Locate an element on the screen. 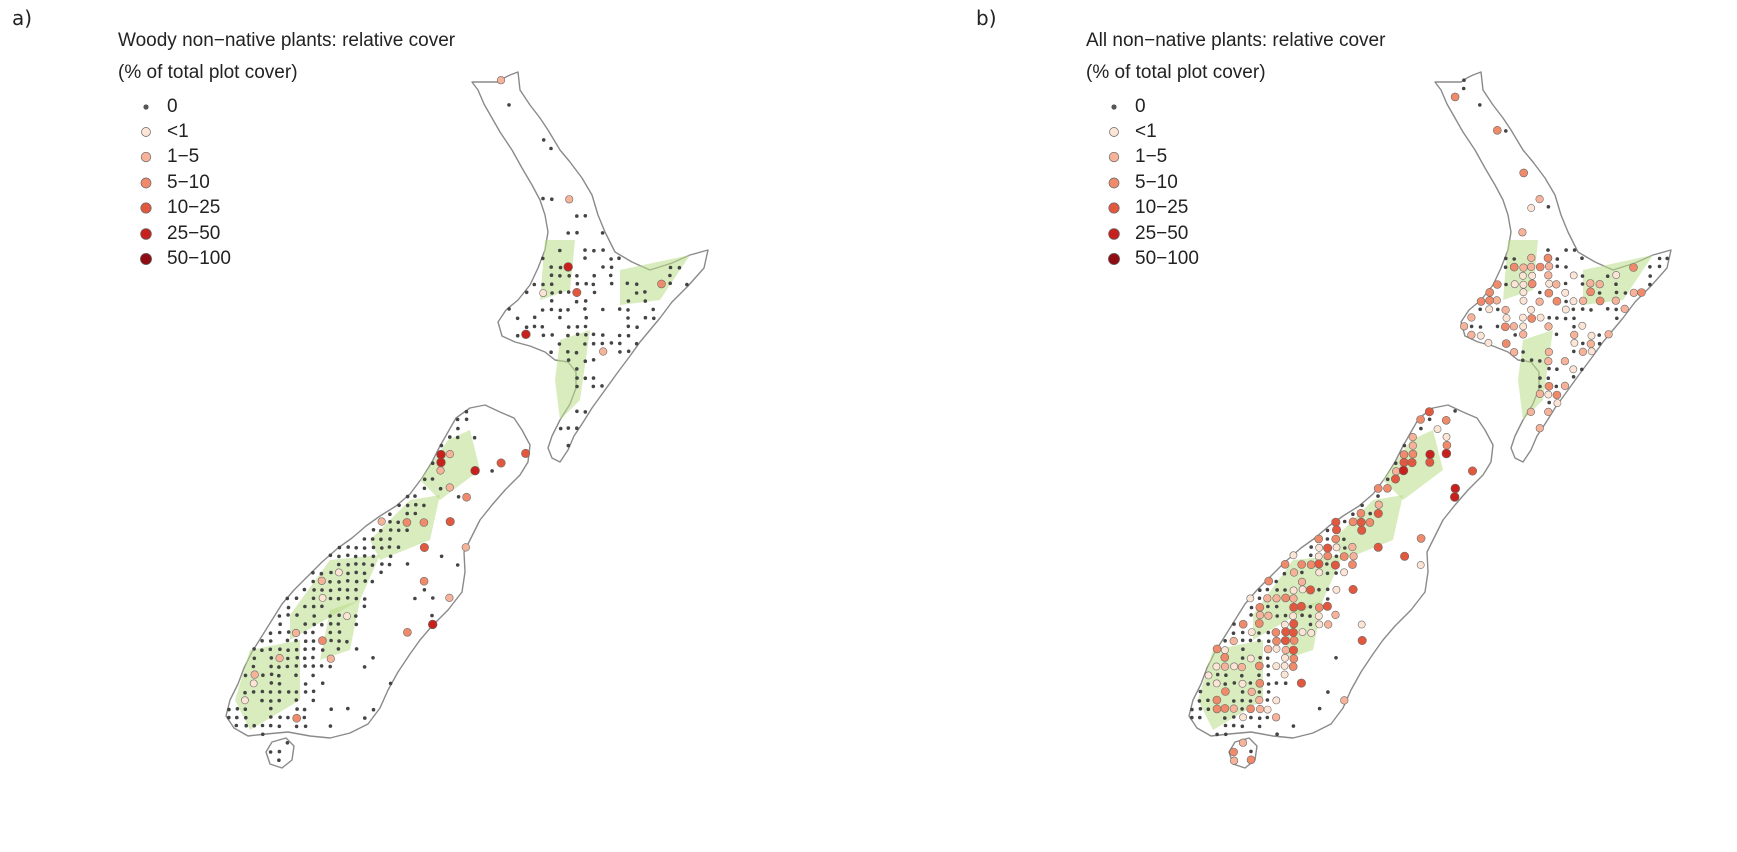  legend-item: 0 is located at coordinates (181, 106).